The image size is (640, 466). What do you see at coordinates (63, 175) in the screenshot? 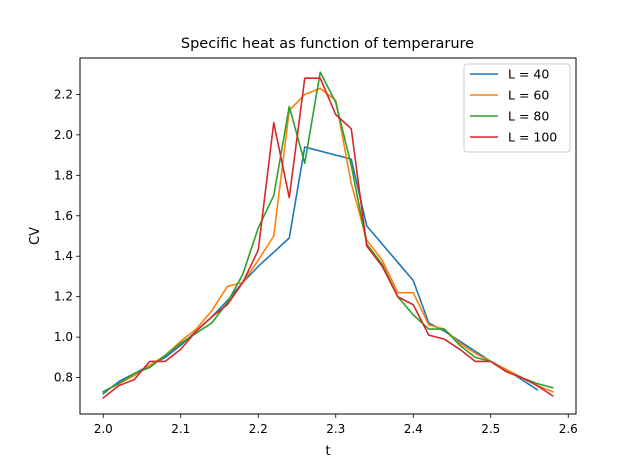
I see `y-tick-label: 1.8` at bounding box center [63, 175].